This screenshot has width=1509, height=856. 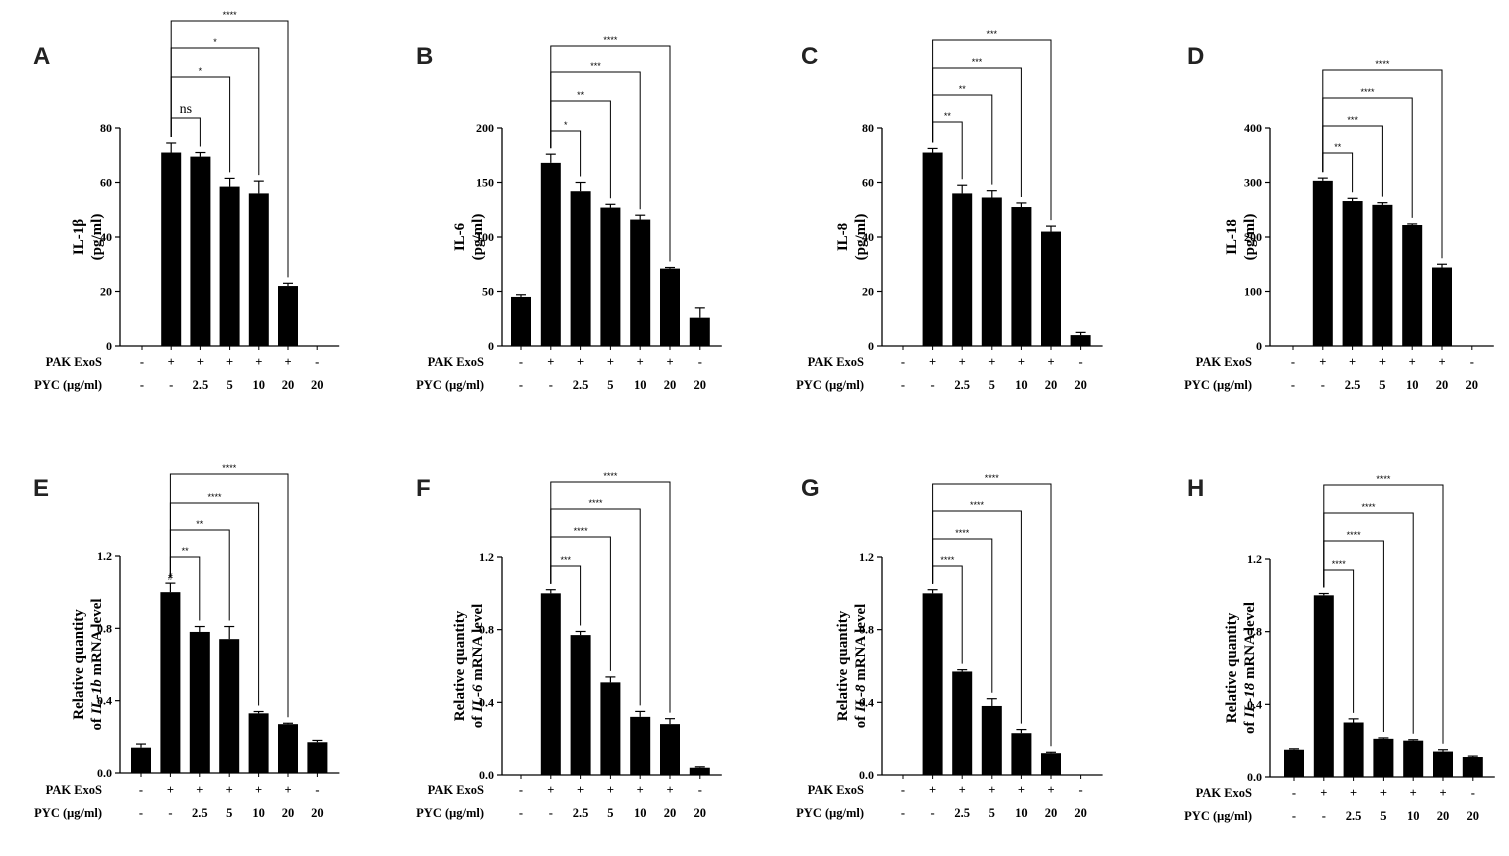 I want to click on significance-mark: #, so click(x=170, y=577).